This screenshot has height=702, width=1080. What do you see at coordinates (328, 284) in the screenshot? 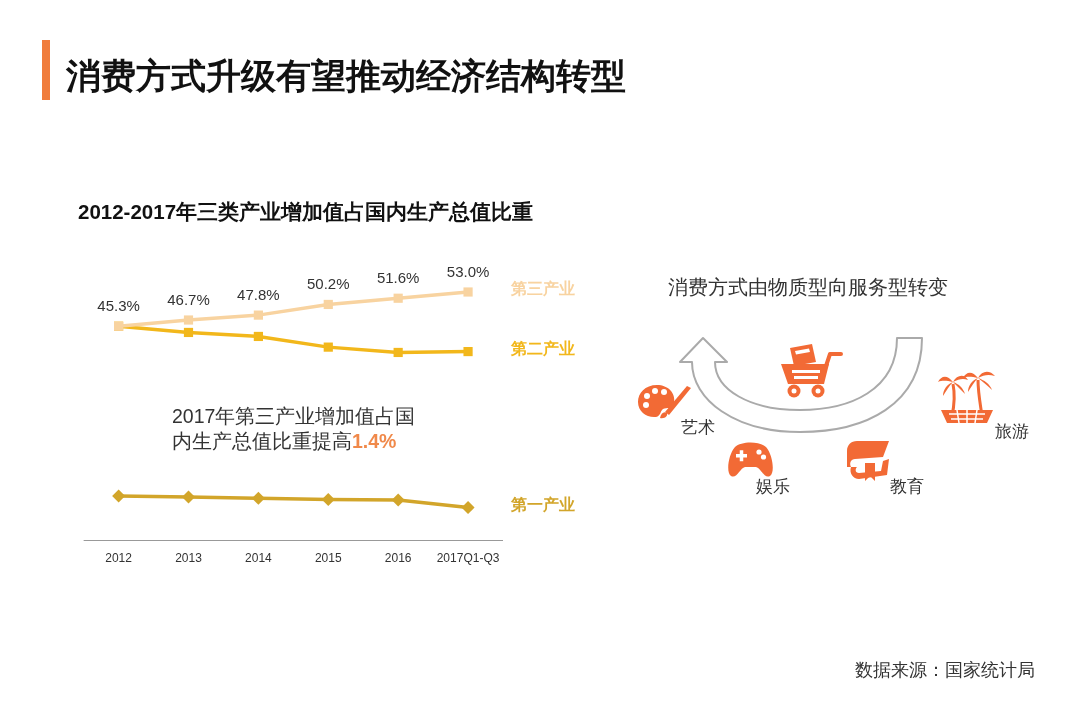
I see `data-label: 50.2%` at bounding box center [328, 284].